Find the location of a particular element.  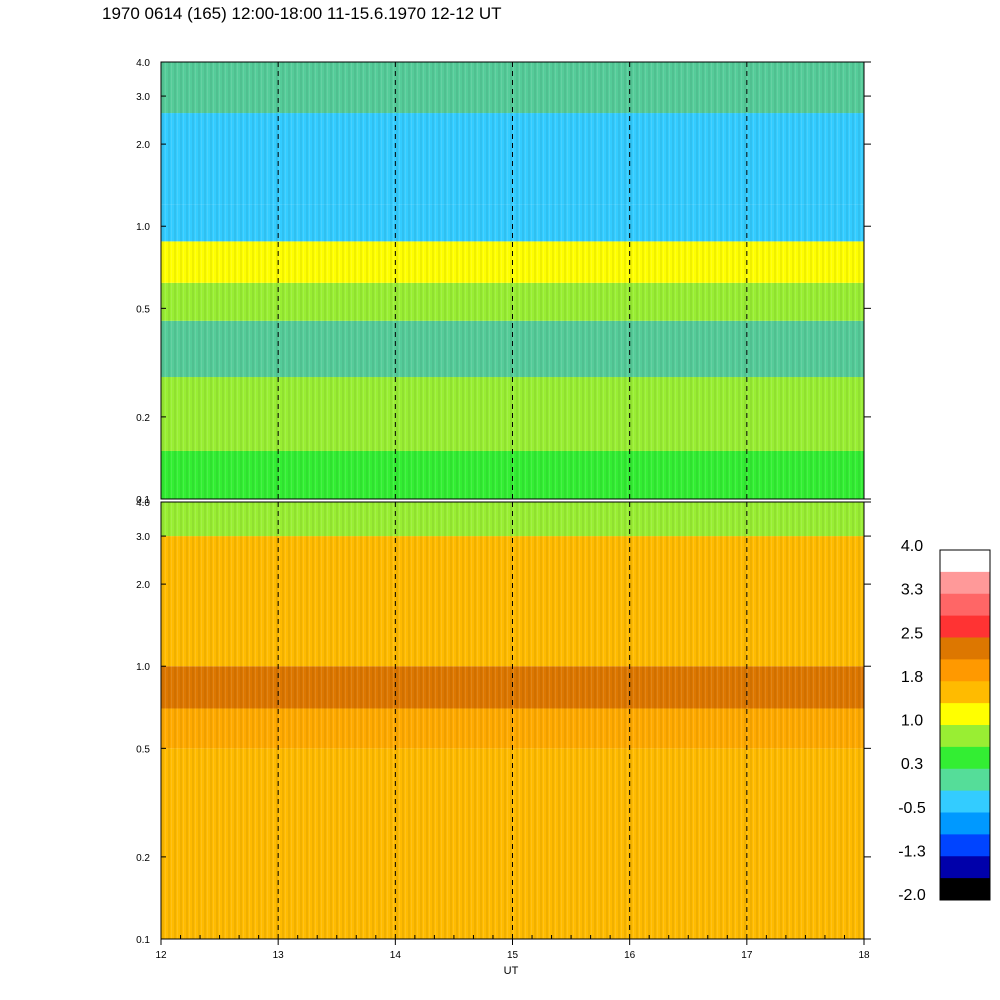

colorbar-label: -1.3 is located at coordinates (912, 851).